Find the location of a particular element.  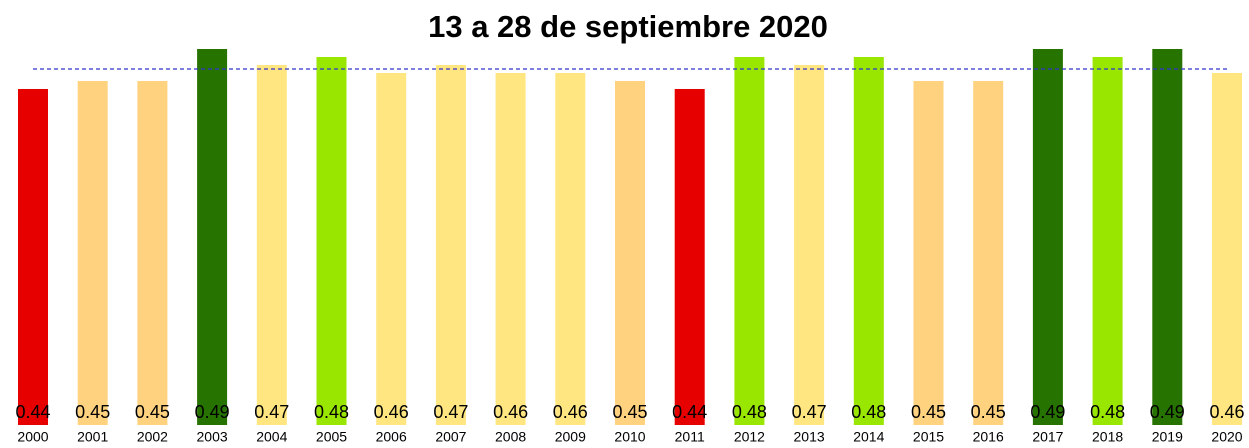

x-tick-label: 2005 is located at coordinates (331, 437).